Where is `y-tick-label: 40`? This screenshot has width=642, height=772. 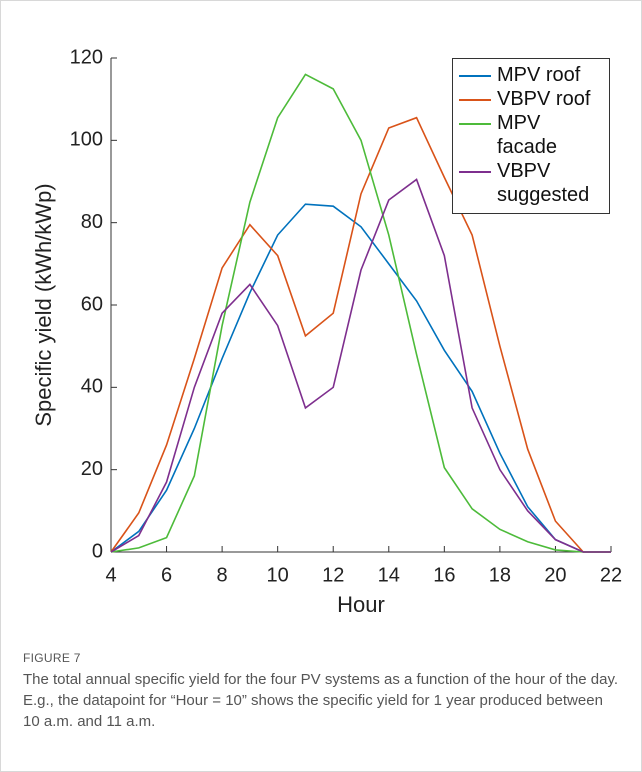
y-tick-label: 40 is located at coordinates (92, 387).